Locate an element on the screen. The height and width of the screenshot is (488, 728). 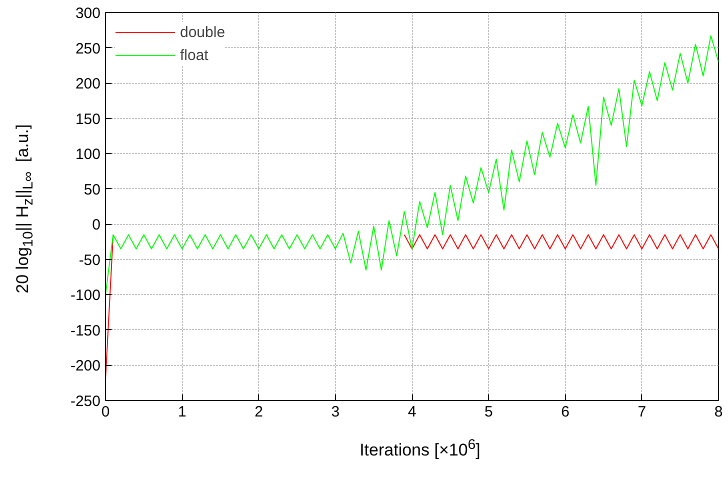
y-tick-label: 250 is located at coordinates (88, 49).